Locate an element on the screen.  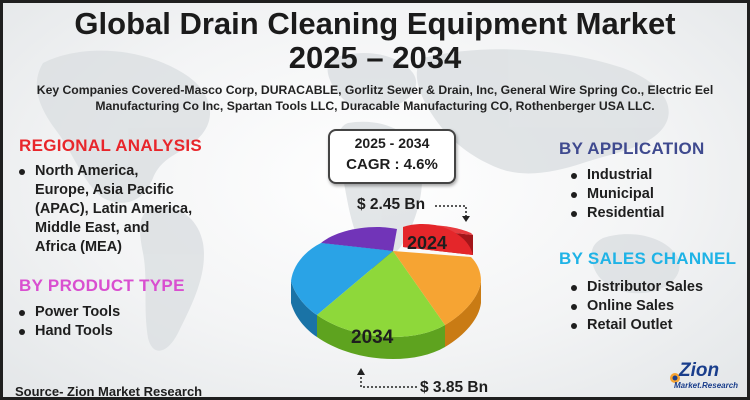
slice-green is located at coordinates (381, 294).